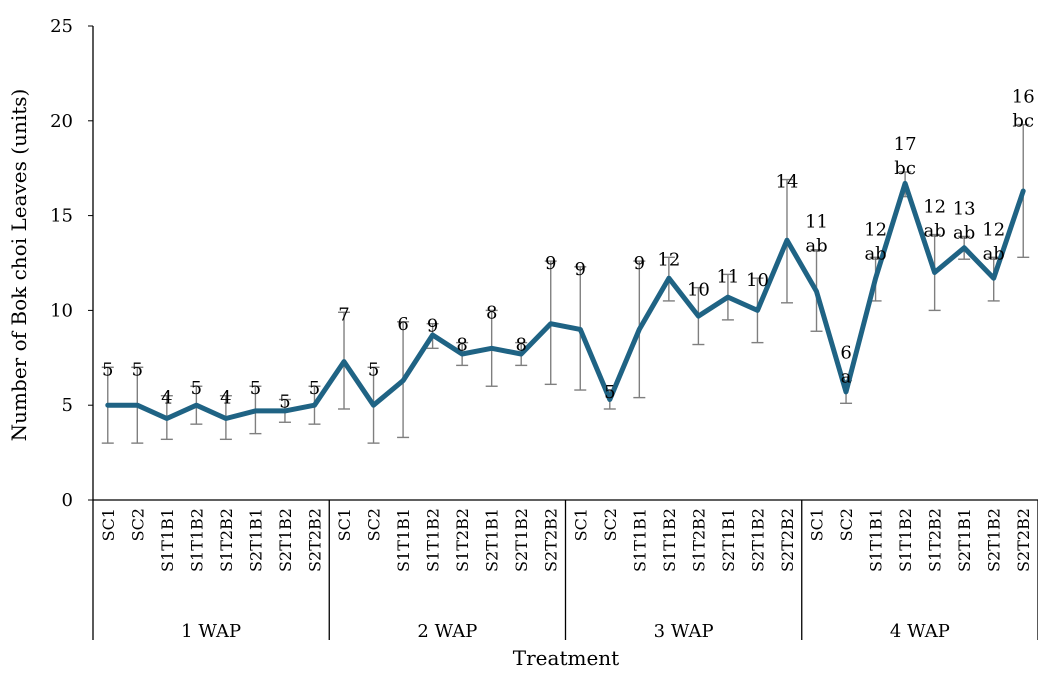 The height and width of the screenshot is (675, 1038). What do you see at coordinates (920, 631) in the screenshot?
I see `group-label: 4 WAP` at bounding box center [920, 631].